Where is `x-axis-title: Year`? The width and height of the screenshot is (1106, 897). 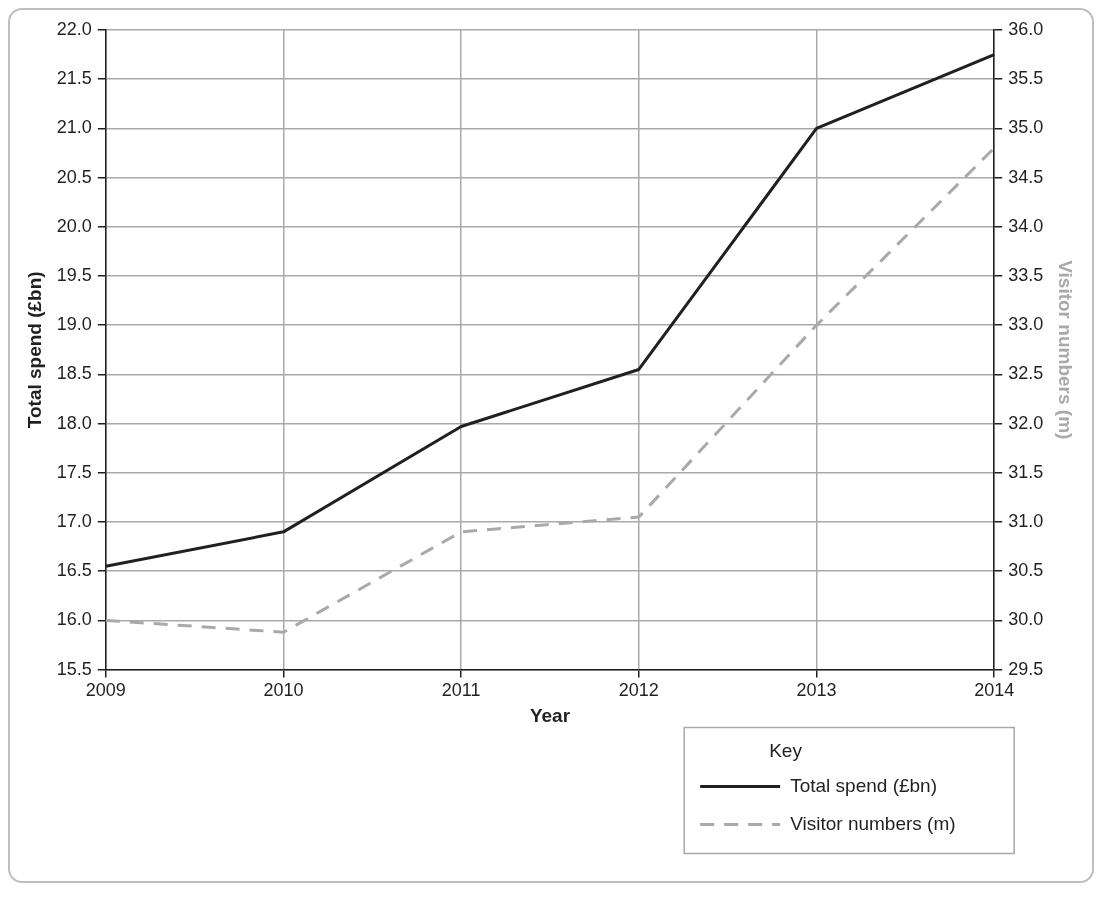 x-axis-title: Year is located at coordinates (550, 715).